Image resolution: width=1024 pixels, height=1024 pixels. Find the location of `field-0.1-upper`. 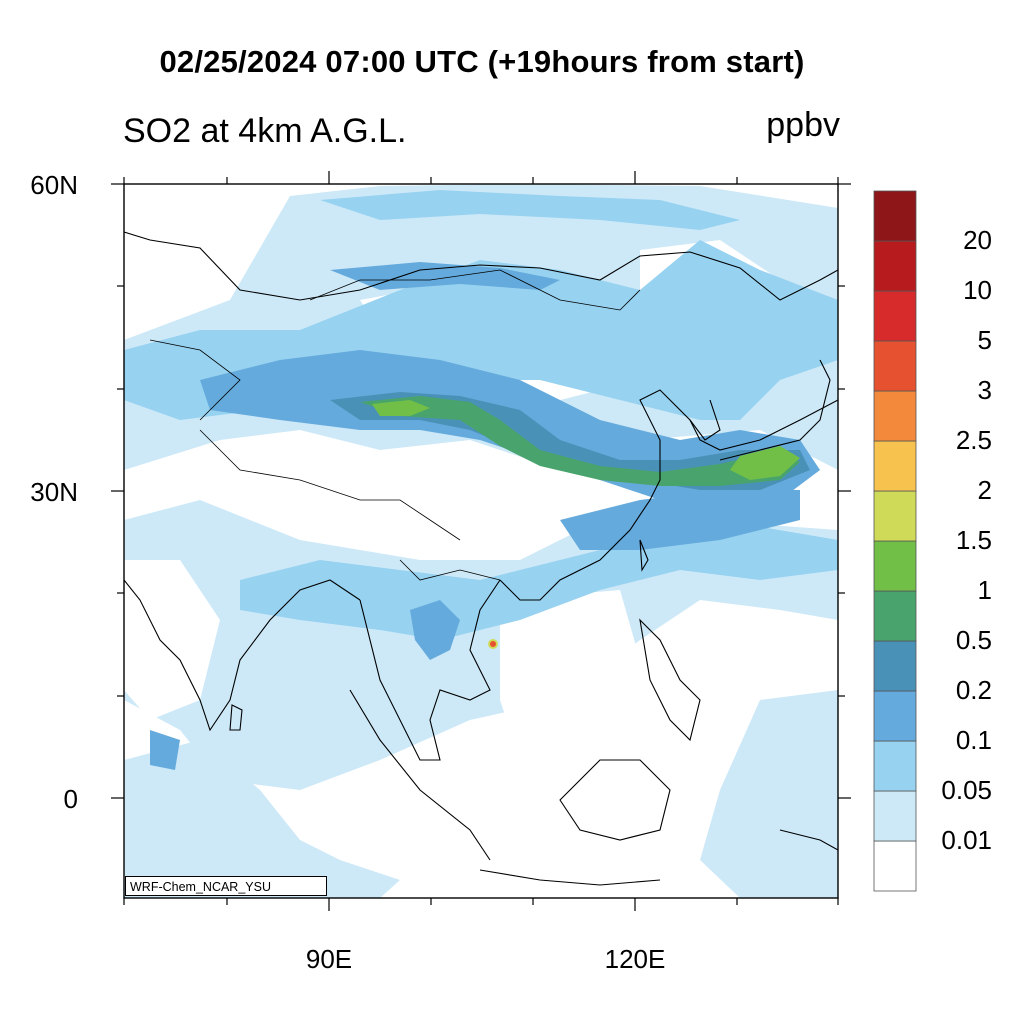

field-0.1-upper is located at coordinates (445, 276).